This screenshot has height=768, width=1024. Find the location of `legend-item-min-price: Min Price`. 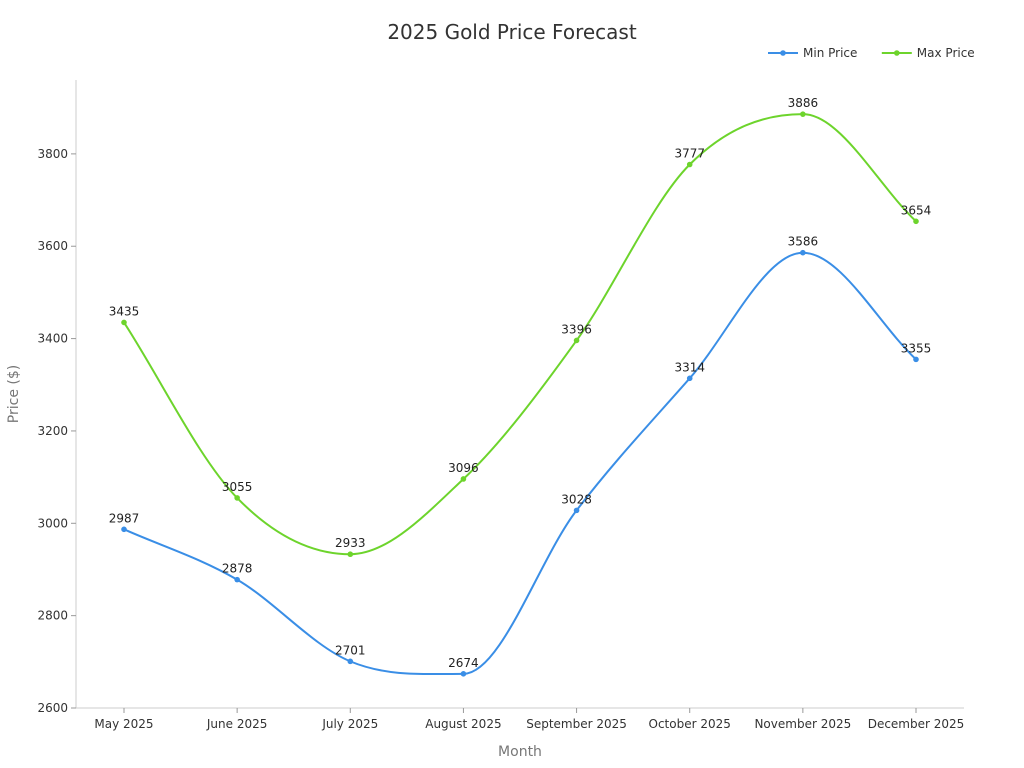

legend-item-min-price: Min Price is located at coordinates (812, 53).